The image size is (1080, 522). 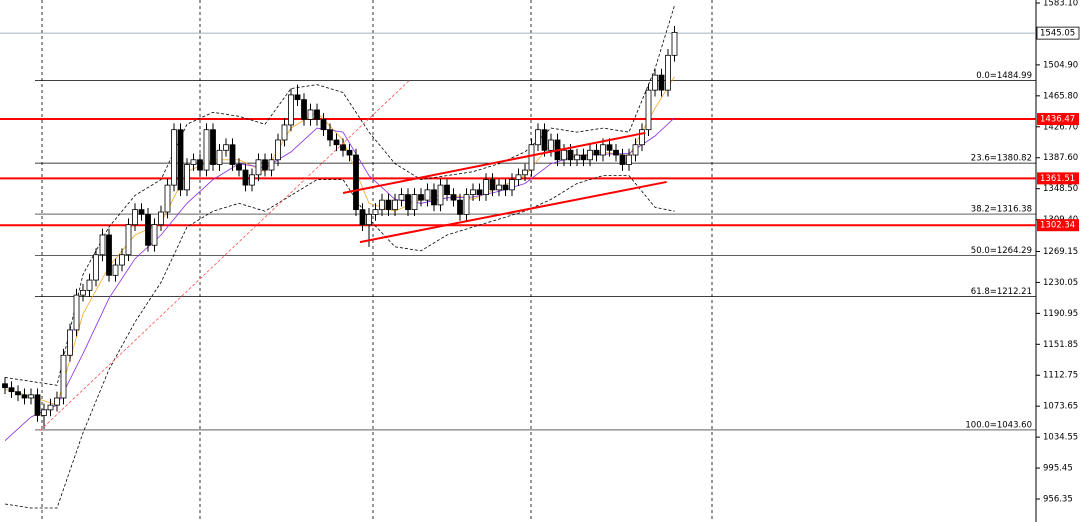 I want to click on y-tick-label: 1465.80, so click(x=1060, y=96).